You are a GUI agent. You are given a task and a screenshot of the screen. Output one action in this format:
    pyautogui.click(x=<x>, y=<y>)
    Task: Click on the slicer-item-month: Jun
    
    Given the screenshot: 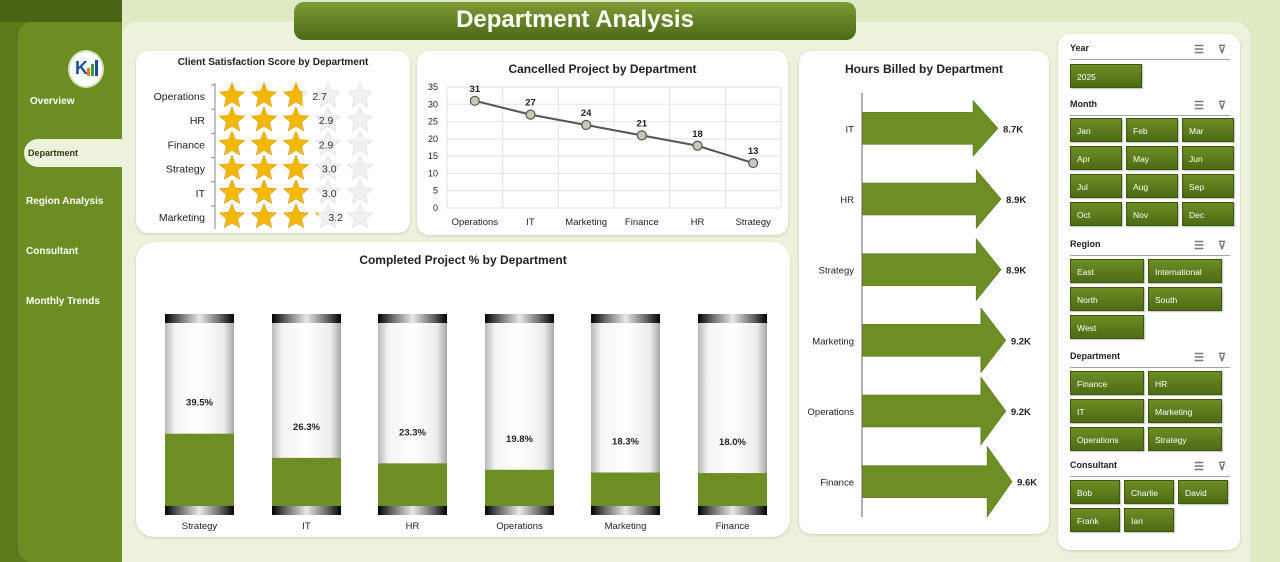 What is the action you would take?
    pyautogui.click(x=1208, y=158)
    